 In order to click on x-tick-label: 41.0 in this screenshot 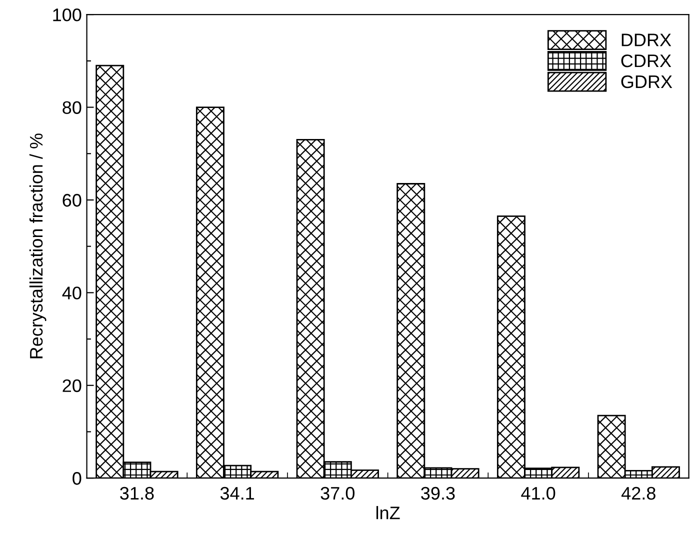, I will do `click(538, 493)`.